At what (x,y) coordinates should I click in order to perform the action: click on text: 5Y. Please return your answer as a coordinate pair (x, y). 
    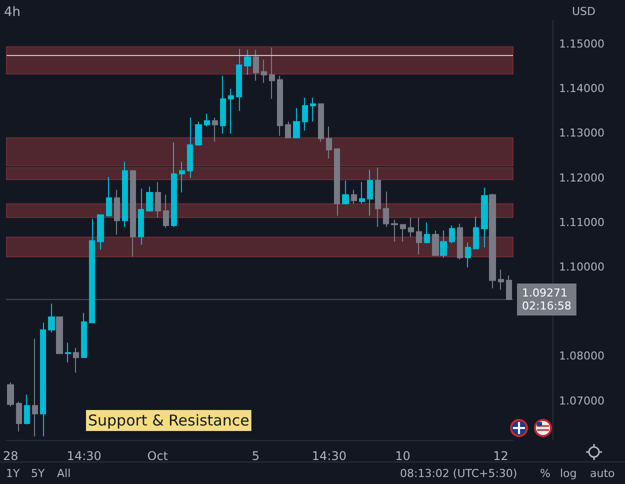
    Looking at the image, I should click on (38, 473).